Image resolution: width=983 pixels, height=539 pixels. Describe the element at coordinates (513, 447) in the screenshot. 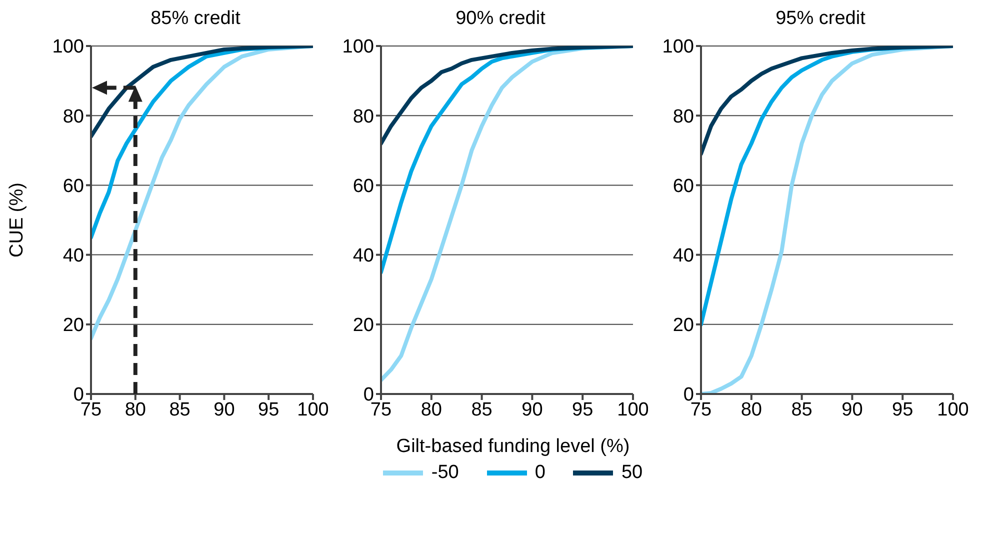

I see `x-axis-title: Gilt-based funding level (%)` at that location.